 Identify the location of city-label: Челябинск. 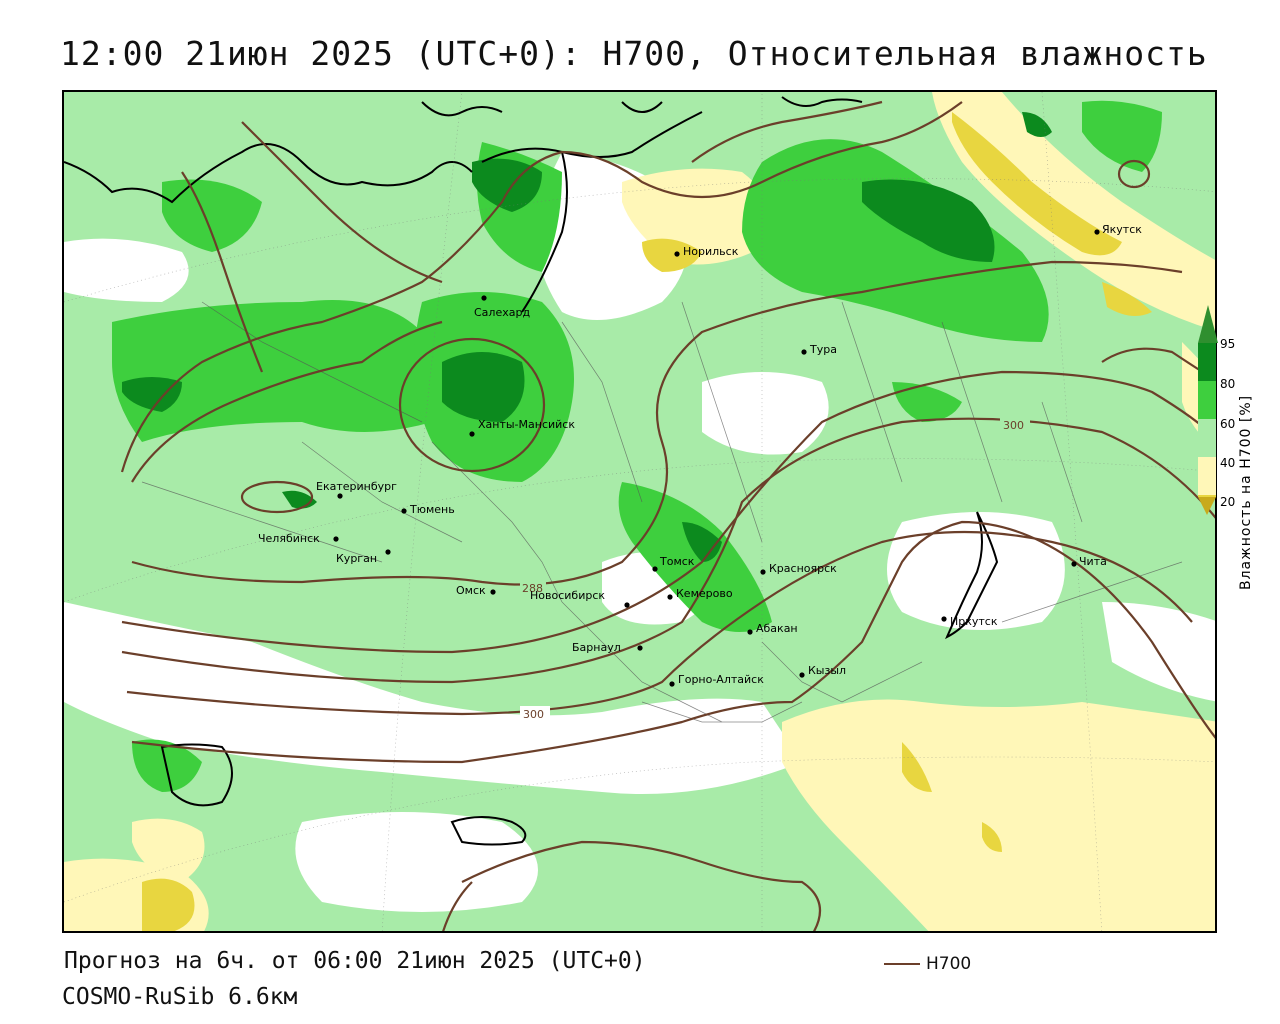
(289, 538).